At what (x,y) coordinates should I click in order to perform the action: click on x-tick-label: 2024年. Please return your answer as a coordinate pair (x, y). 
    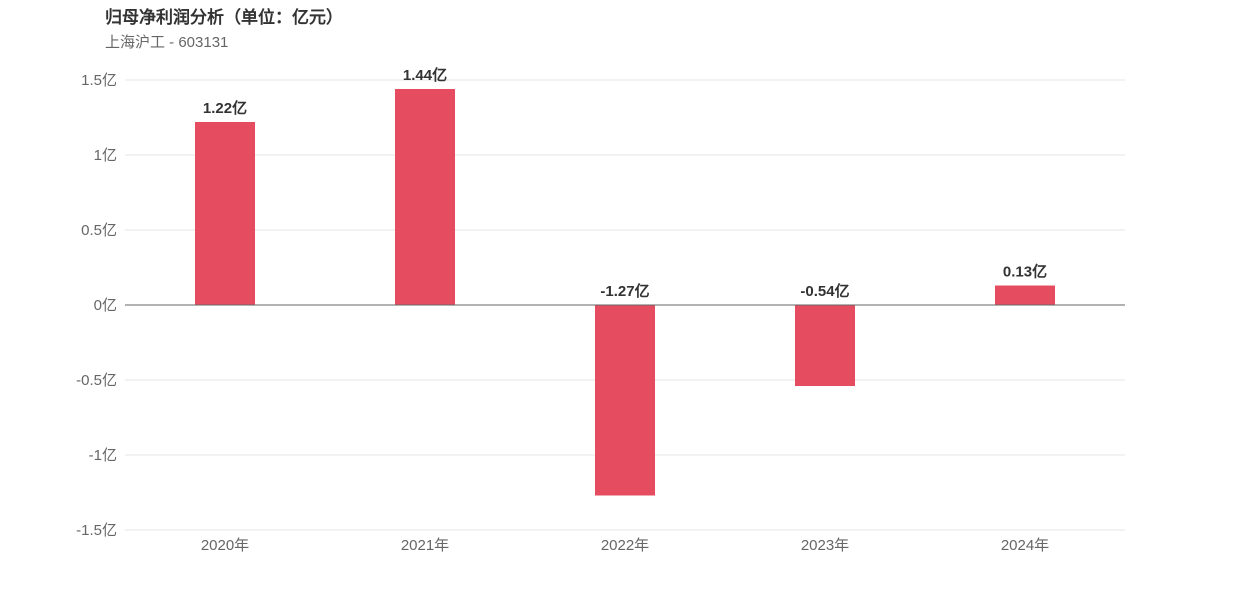
    Looking at the image, I should click on (1025, 545).